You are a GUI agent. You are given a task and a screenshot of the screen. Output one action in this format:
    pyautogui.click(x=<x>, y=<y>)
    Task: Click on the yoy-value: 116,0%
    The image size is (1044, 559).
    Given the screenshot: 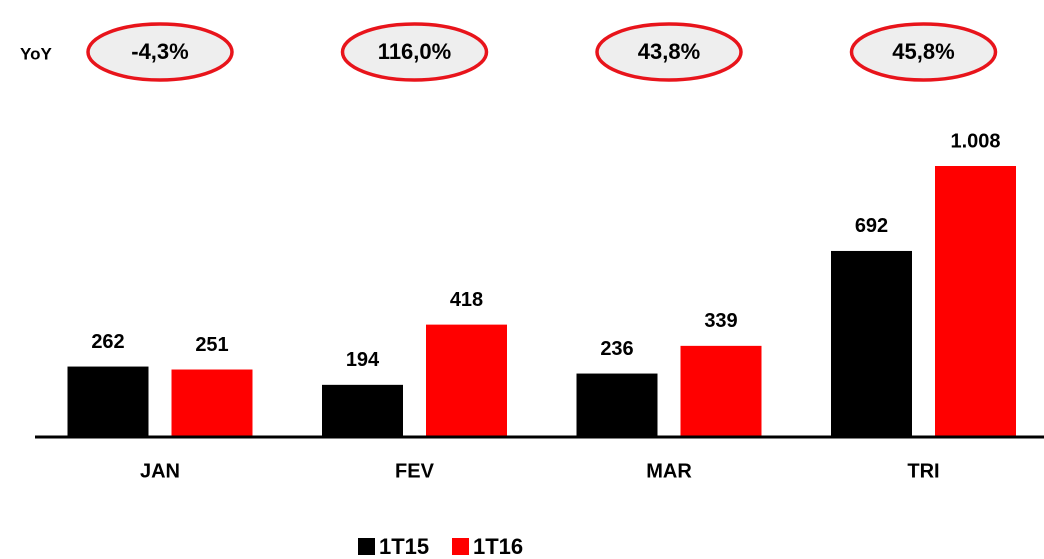 What is the action you would take?
    pyautogui.click(x=414, y=51)
    